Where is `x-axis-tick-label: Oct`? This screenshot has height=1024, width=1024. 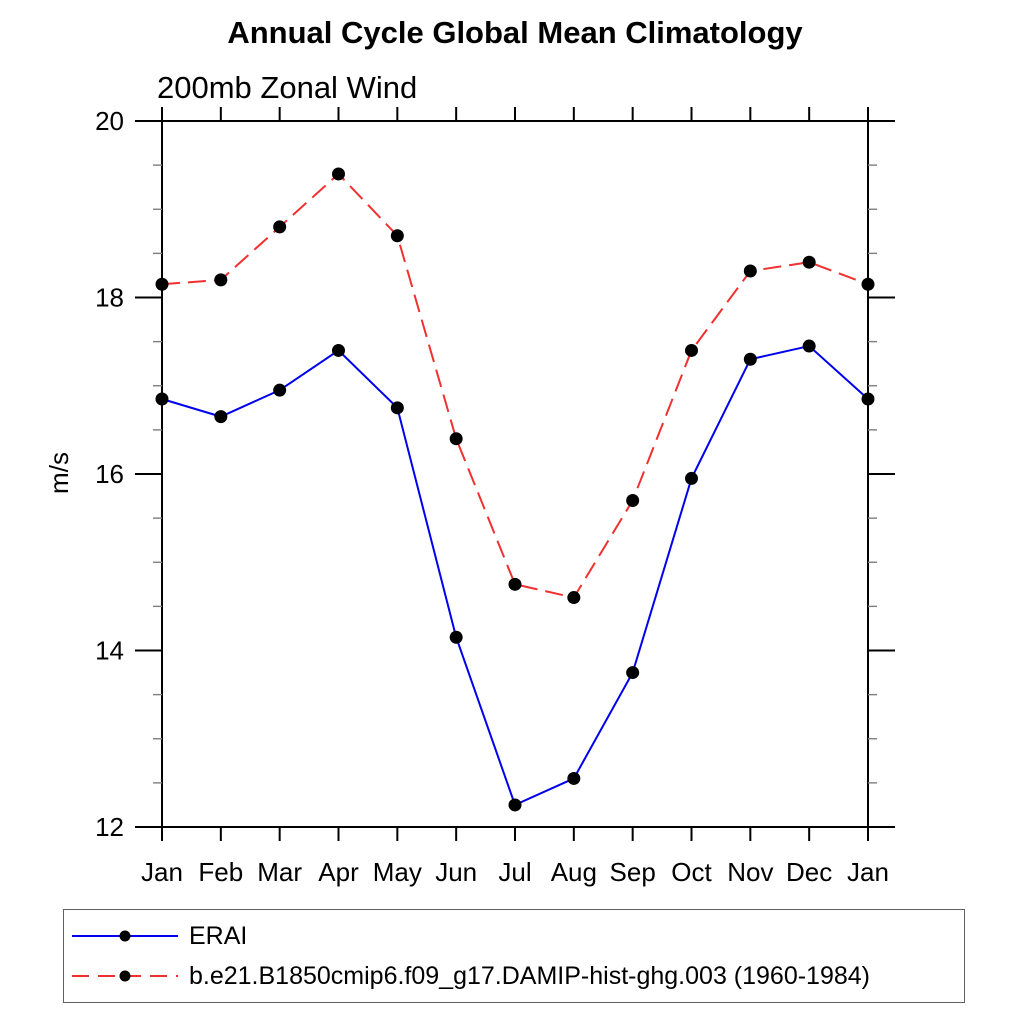
x-axis-tick-label: Oct is located at coordinates (691, 872).